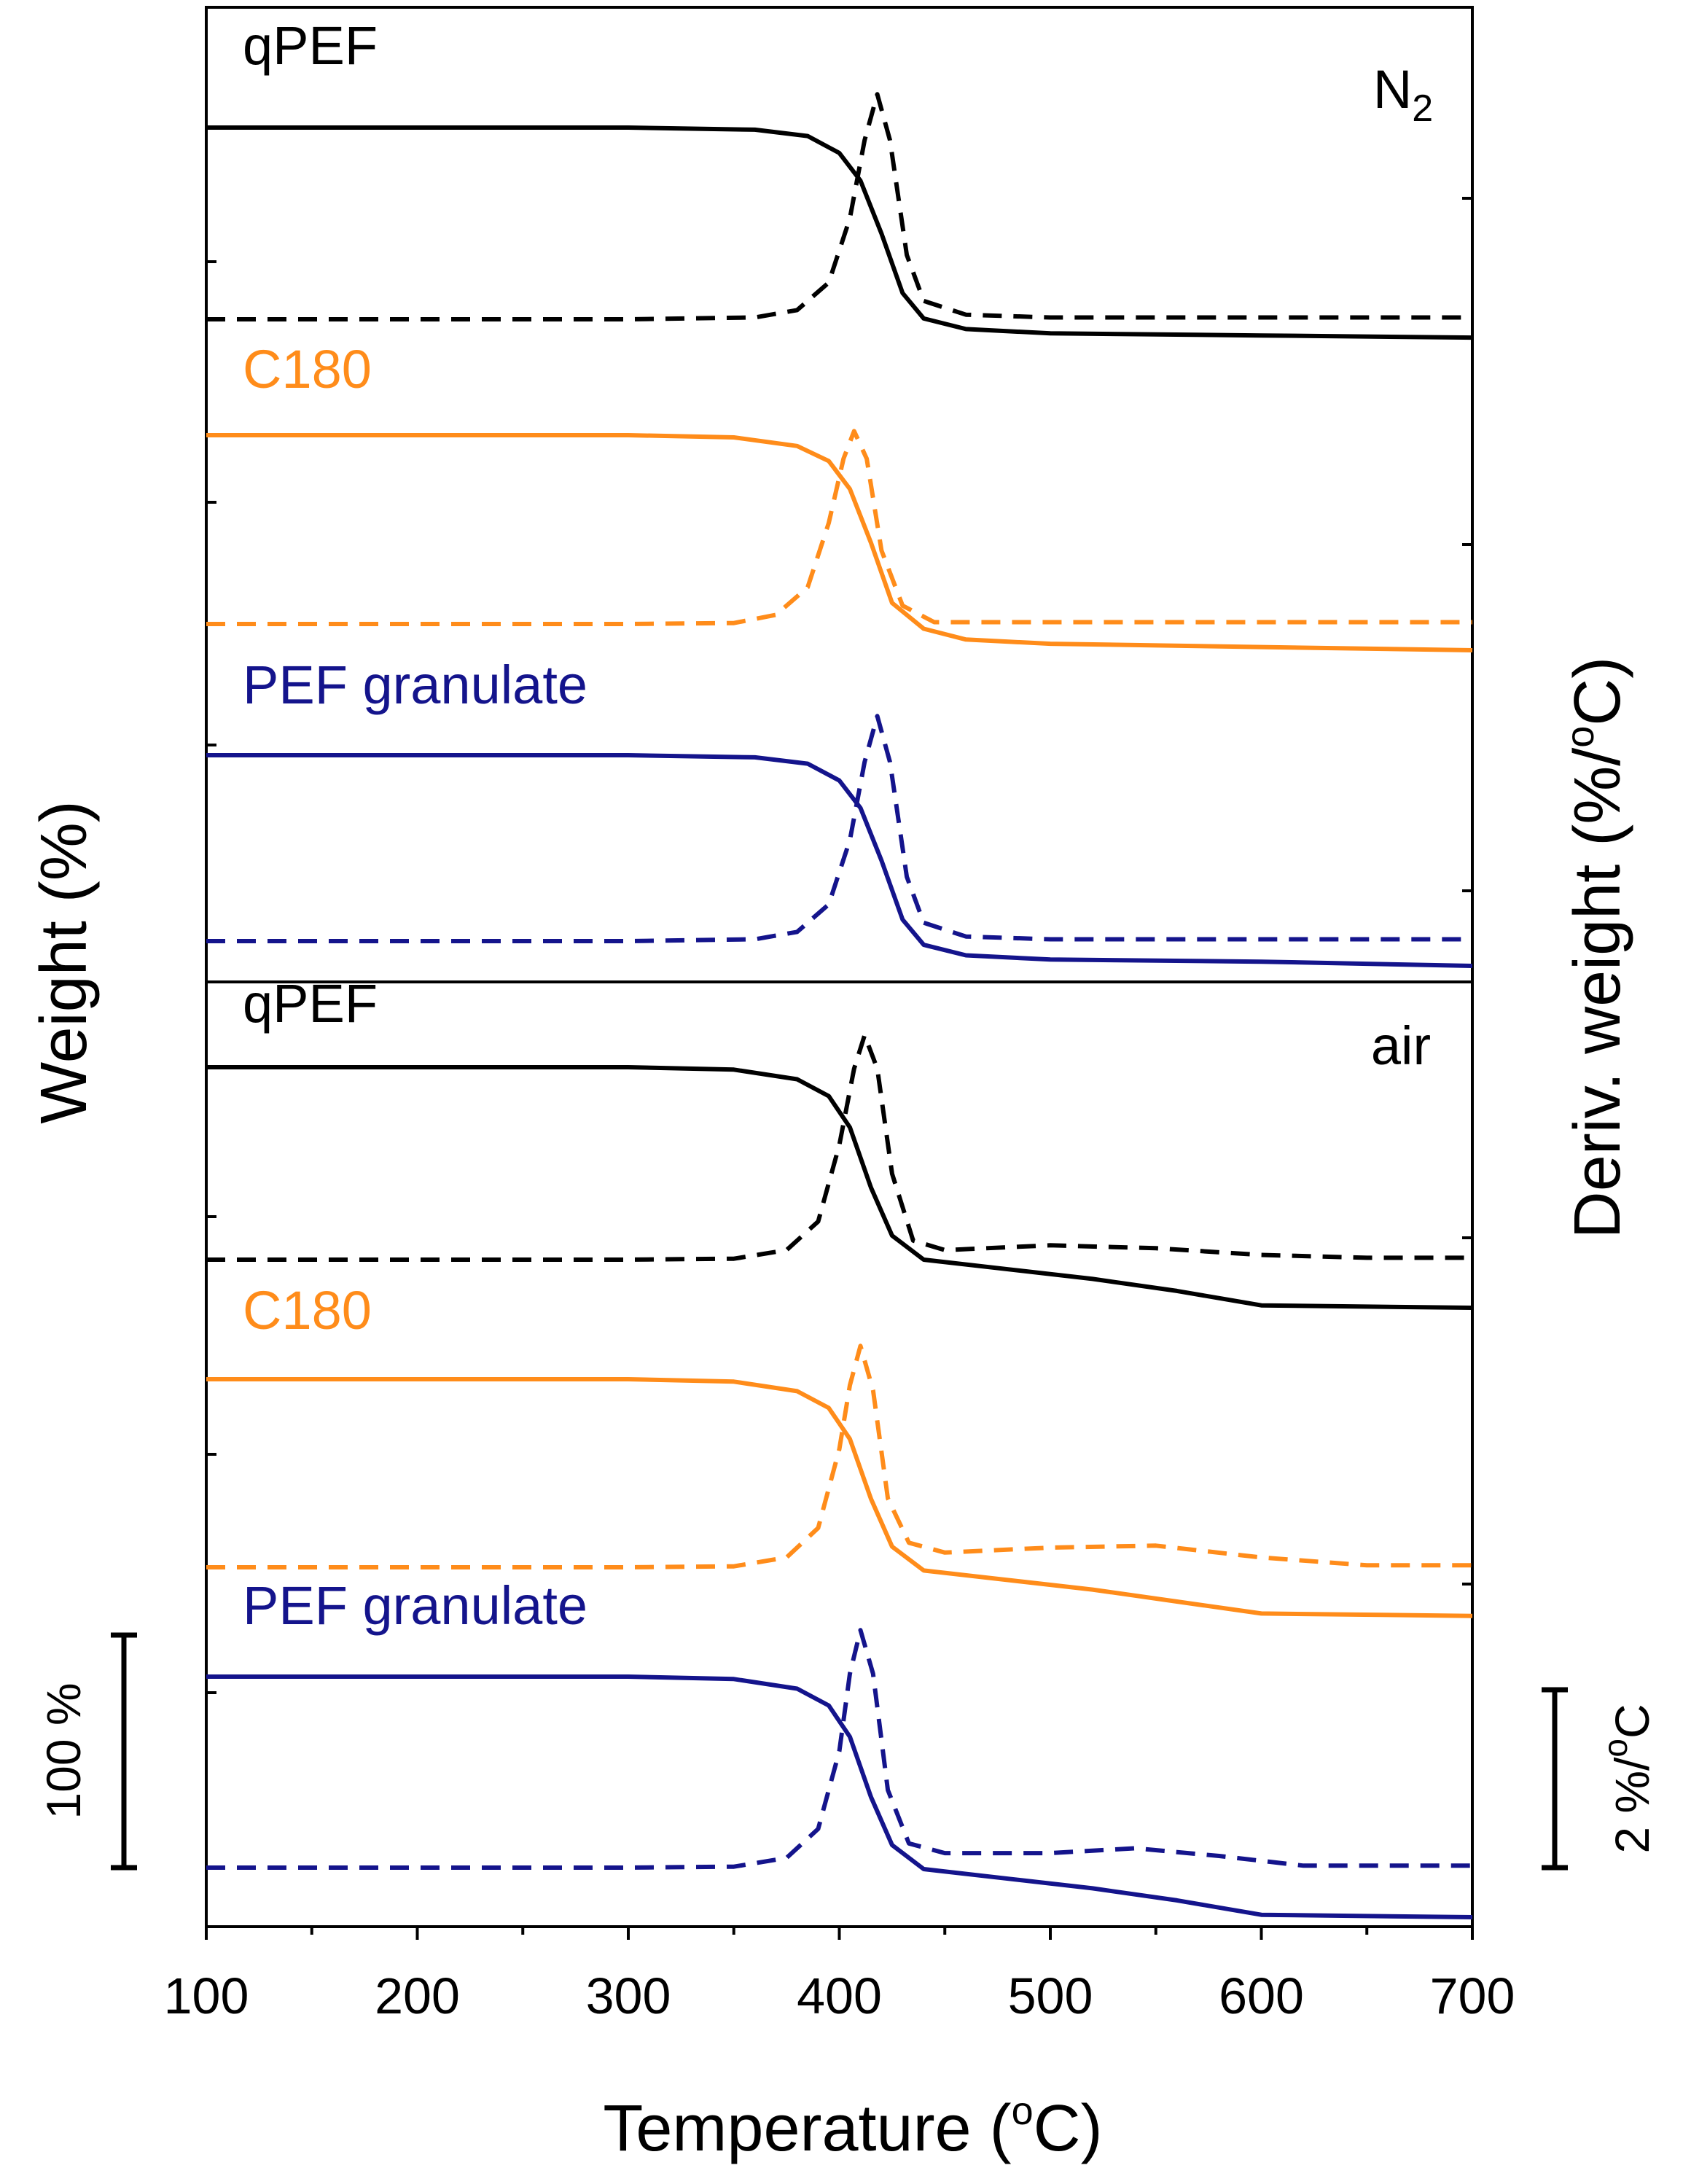 The width and height of the screenshot is (1683, 2184). I want to click on atmosphere-label-air: air, so click(1401, 1045).